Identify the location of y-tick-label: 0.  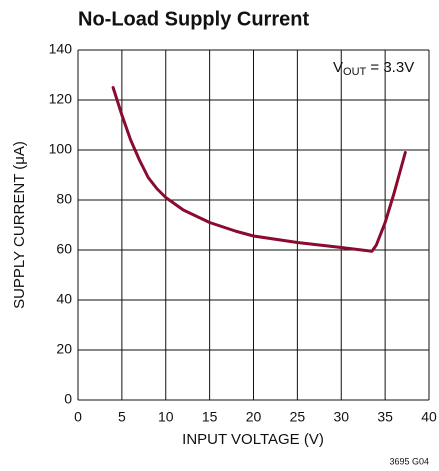
(68, 399).